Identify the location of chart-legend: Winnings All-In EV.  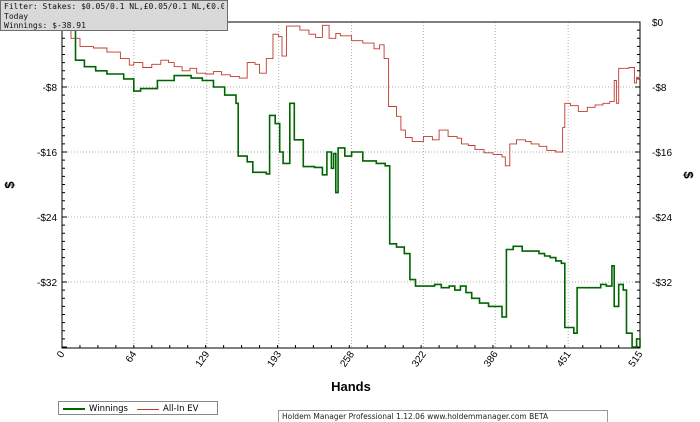
(138, 408).